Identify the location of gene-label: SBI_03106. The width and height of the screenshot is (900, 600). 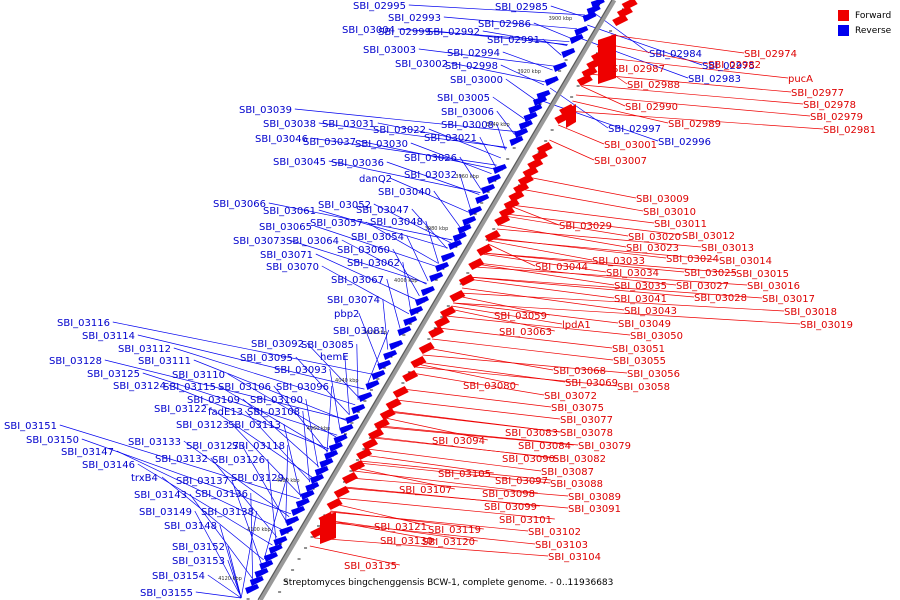
(244, 387).